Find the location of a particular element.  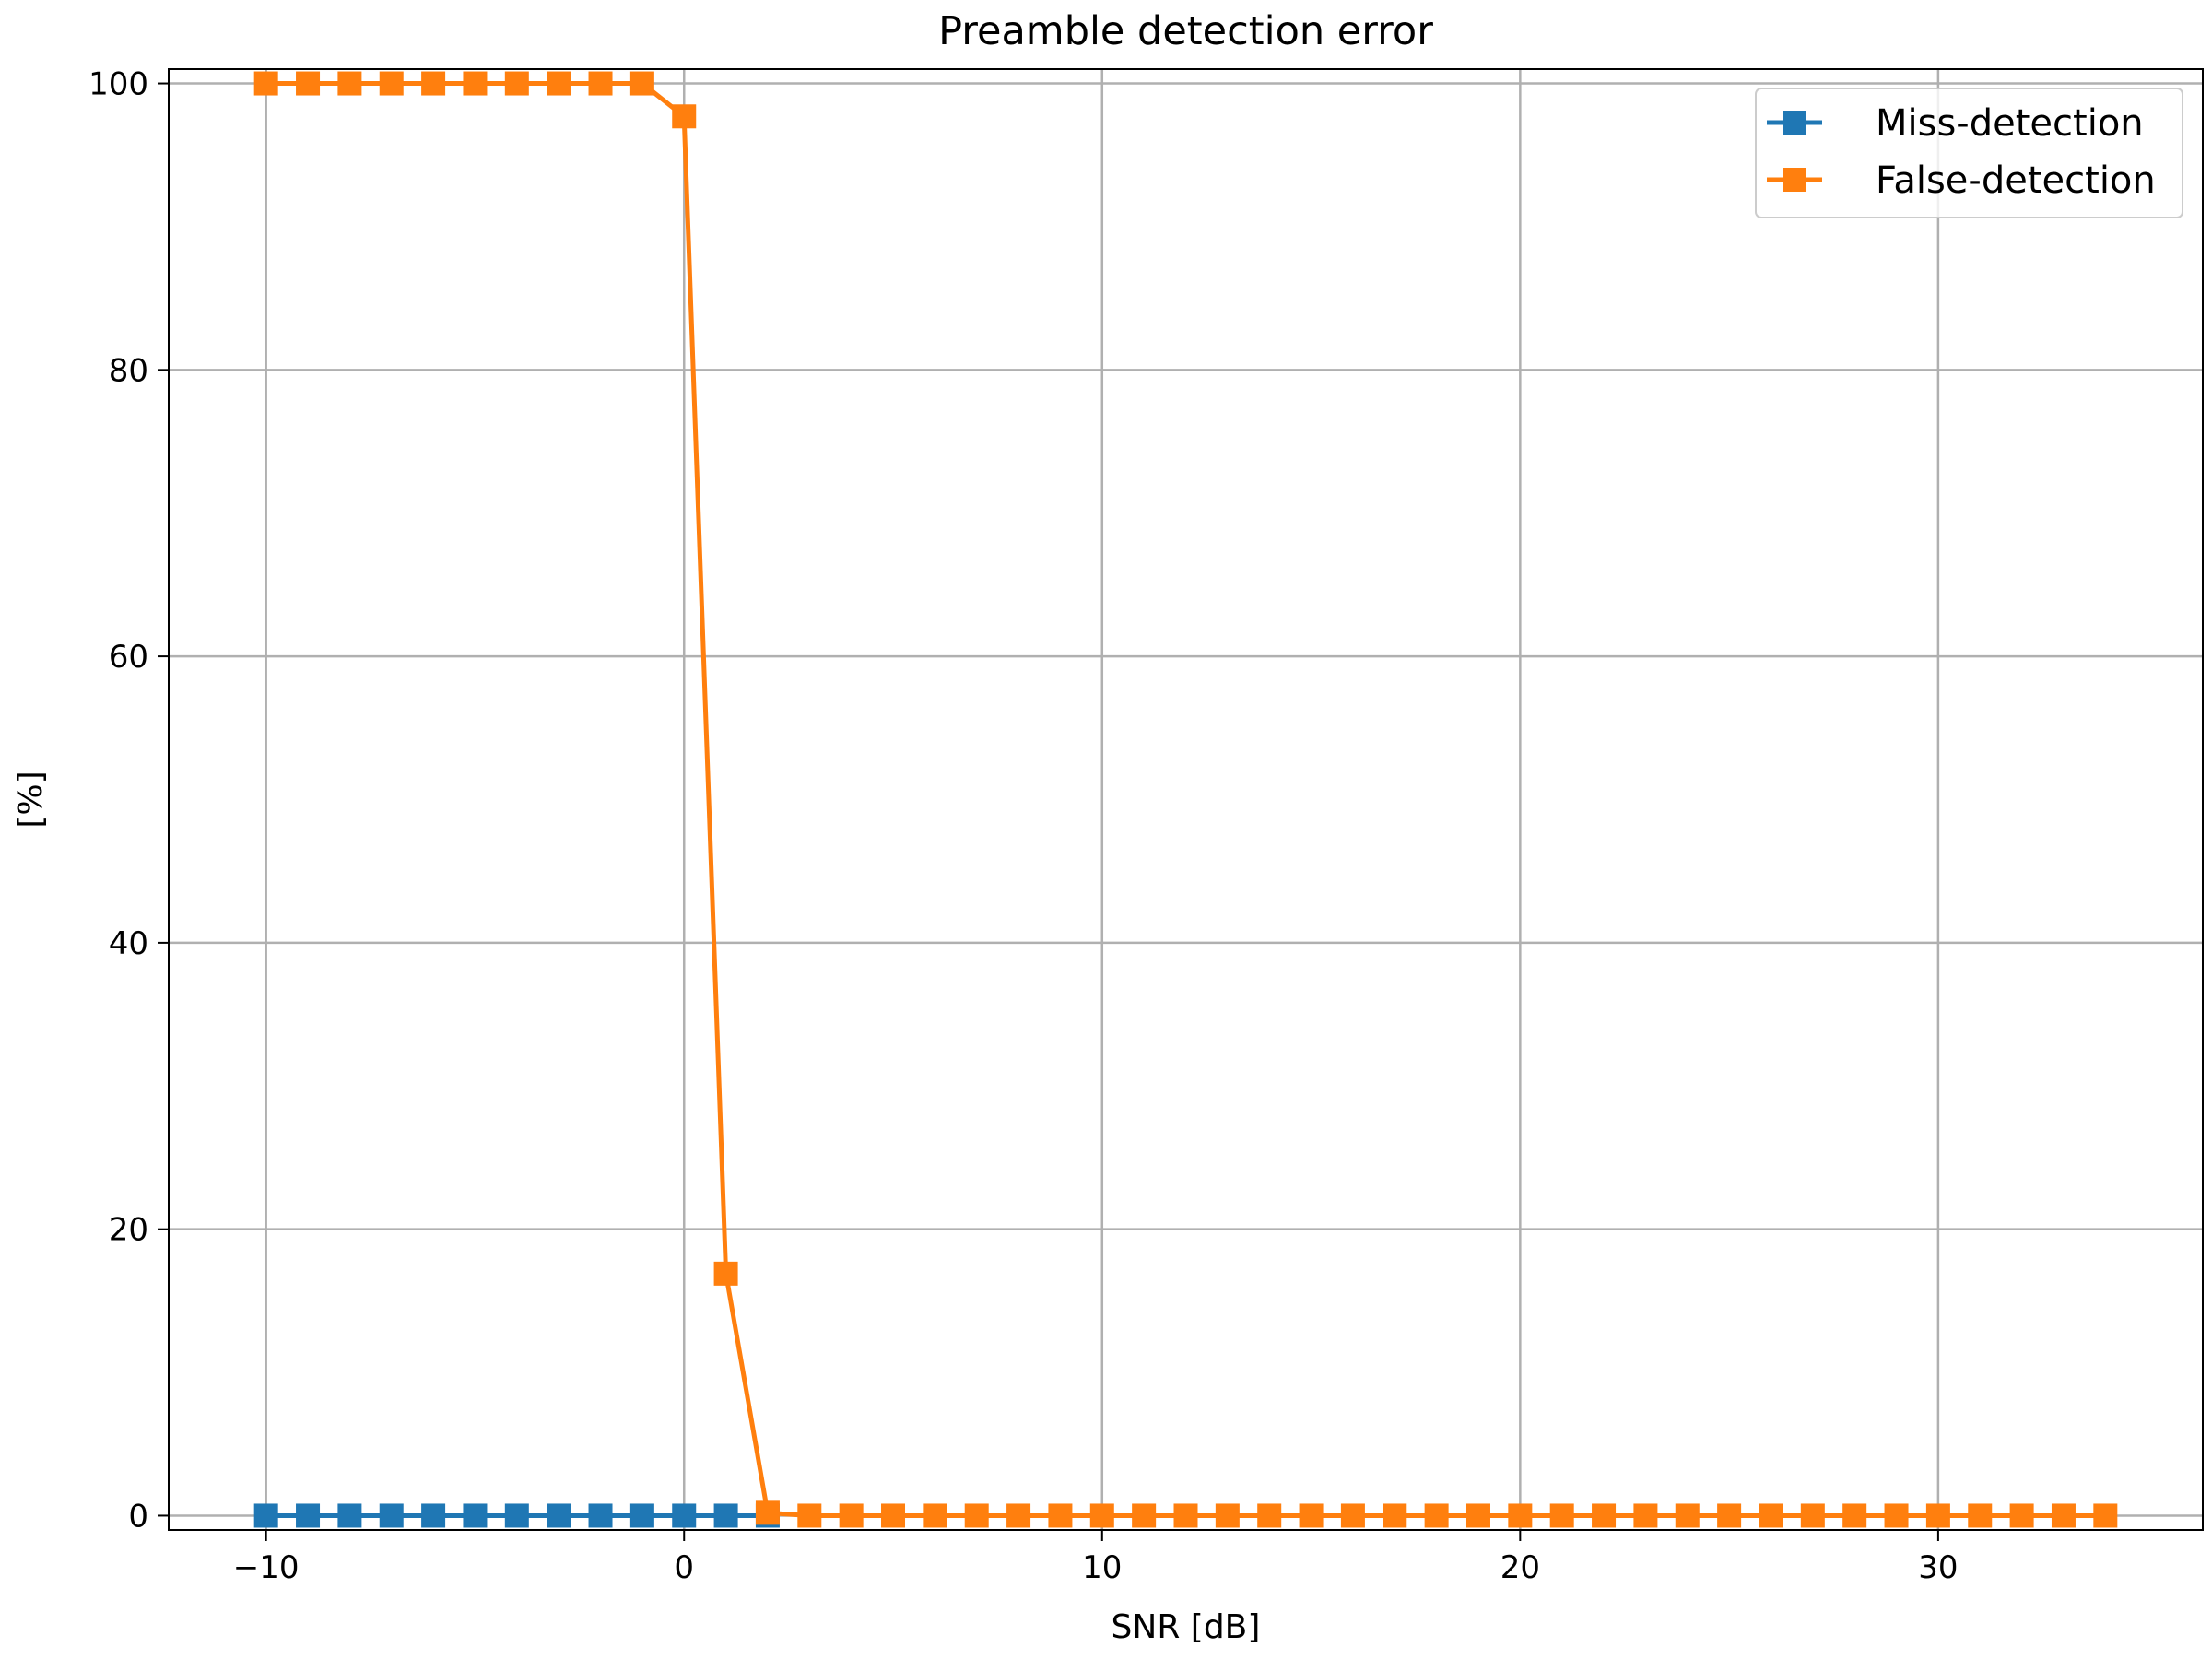

legend-label: Miss-detection is located at coordinates (2010, 123).